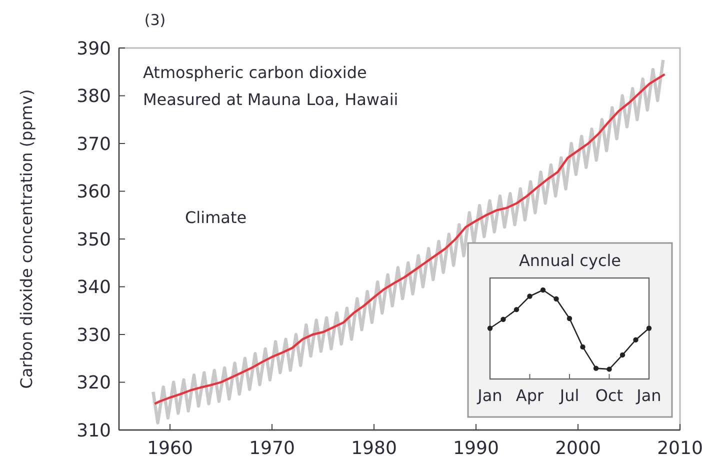  What do you see at coordinates (578, 448) in the screenshot?
I see `x-tick-label: 2000` at bounding box center [578, 448].